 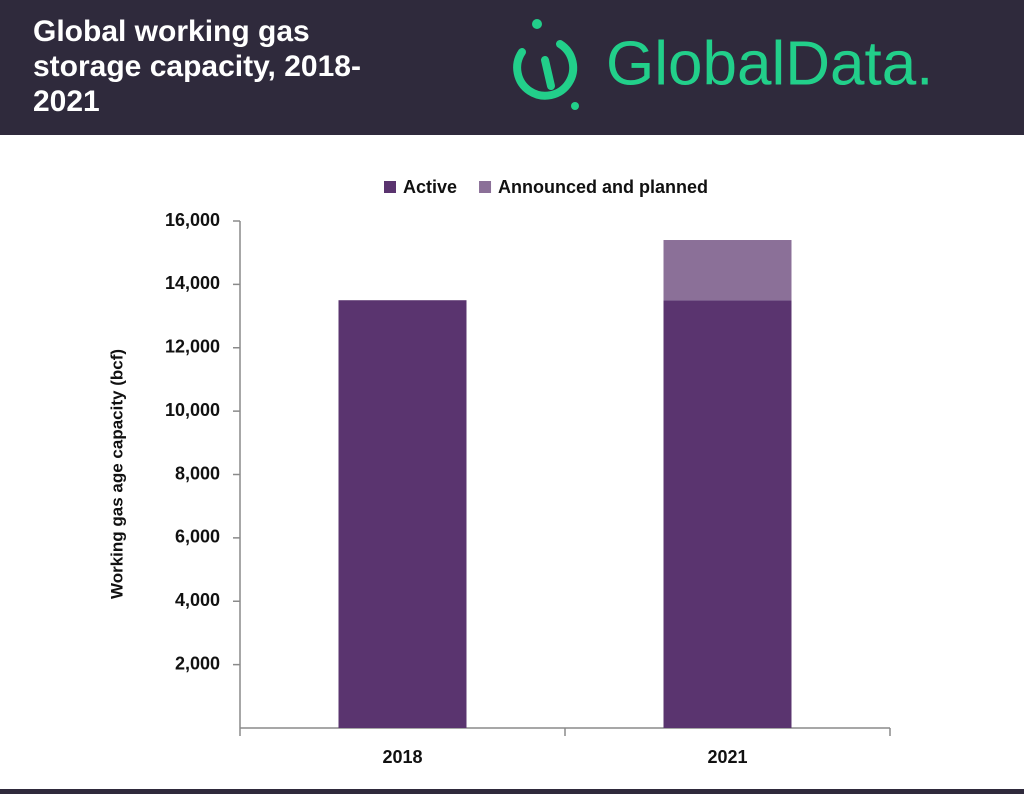 What do you see at coordinates (192, 220) in the screenshot?
I see `y-tick-label: 16,000` at bounding box center [192, 220].